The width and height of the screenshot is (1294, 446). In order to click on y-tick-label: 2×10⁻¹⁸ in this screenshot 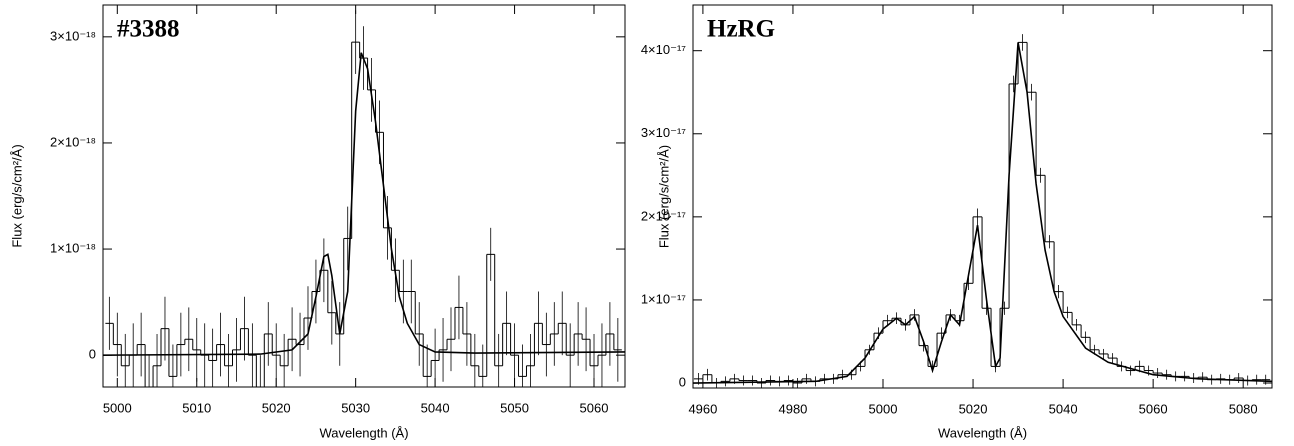, I will do `click(73, 141)`.